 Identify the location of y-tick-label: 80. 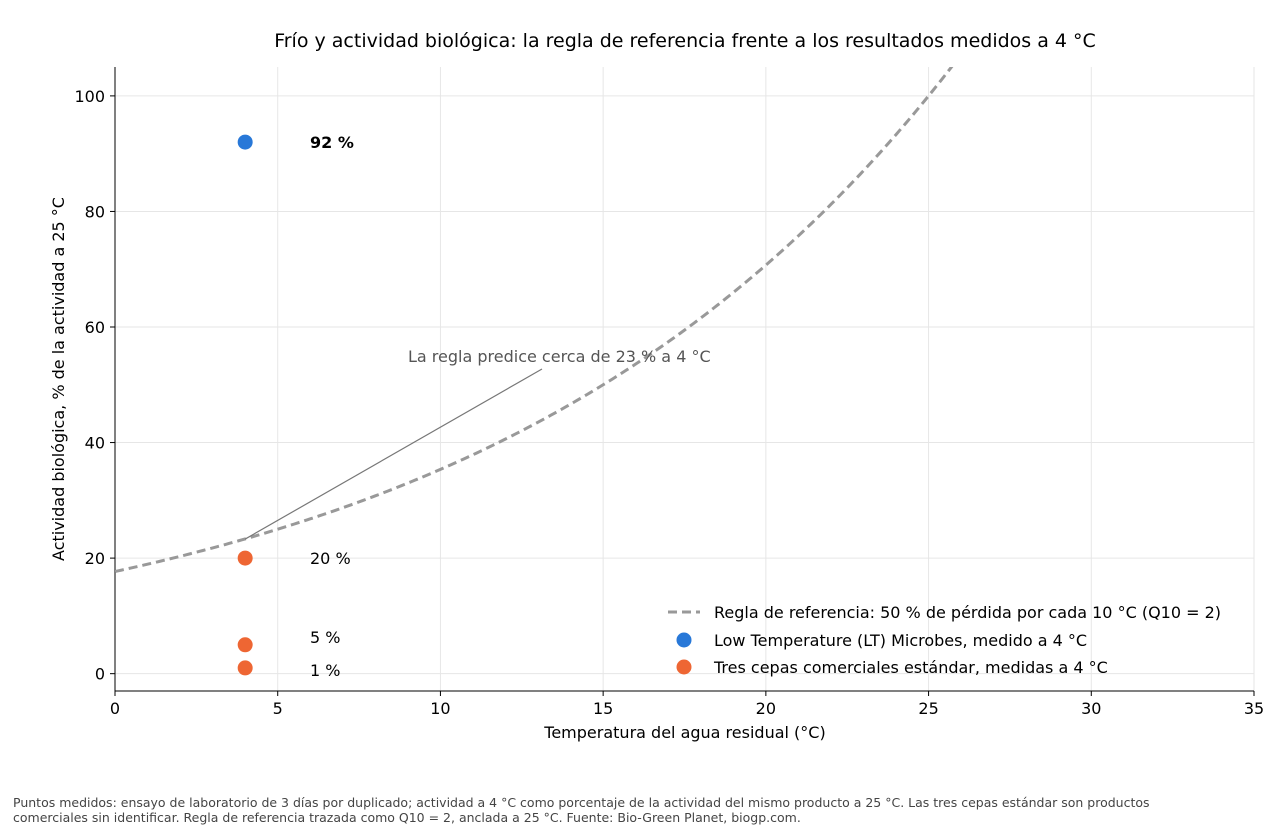
(95, 211).